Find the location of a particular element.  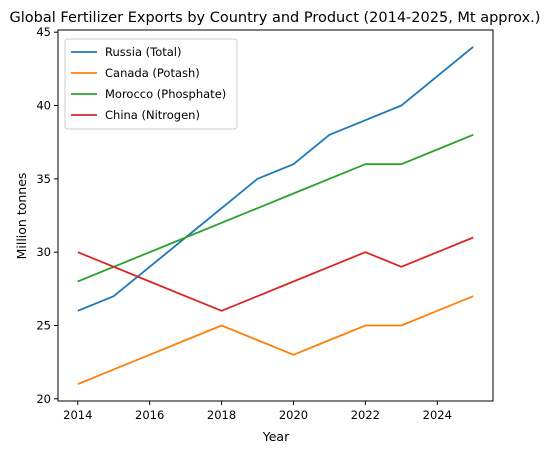

x-tick-label: 2014 is located at coordinates (77, 415).